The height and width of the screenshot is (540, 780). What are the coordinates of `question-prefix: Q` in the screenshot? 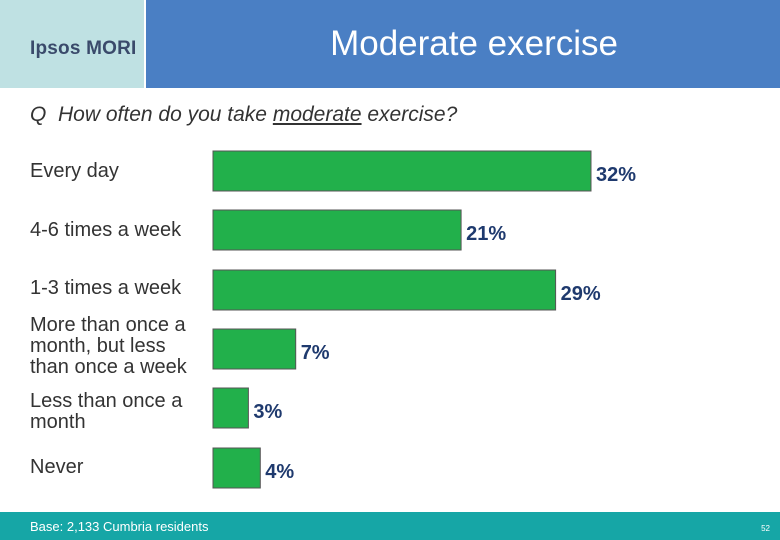 It's located at (38, 114).